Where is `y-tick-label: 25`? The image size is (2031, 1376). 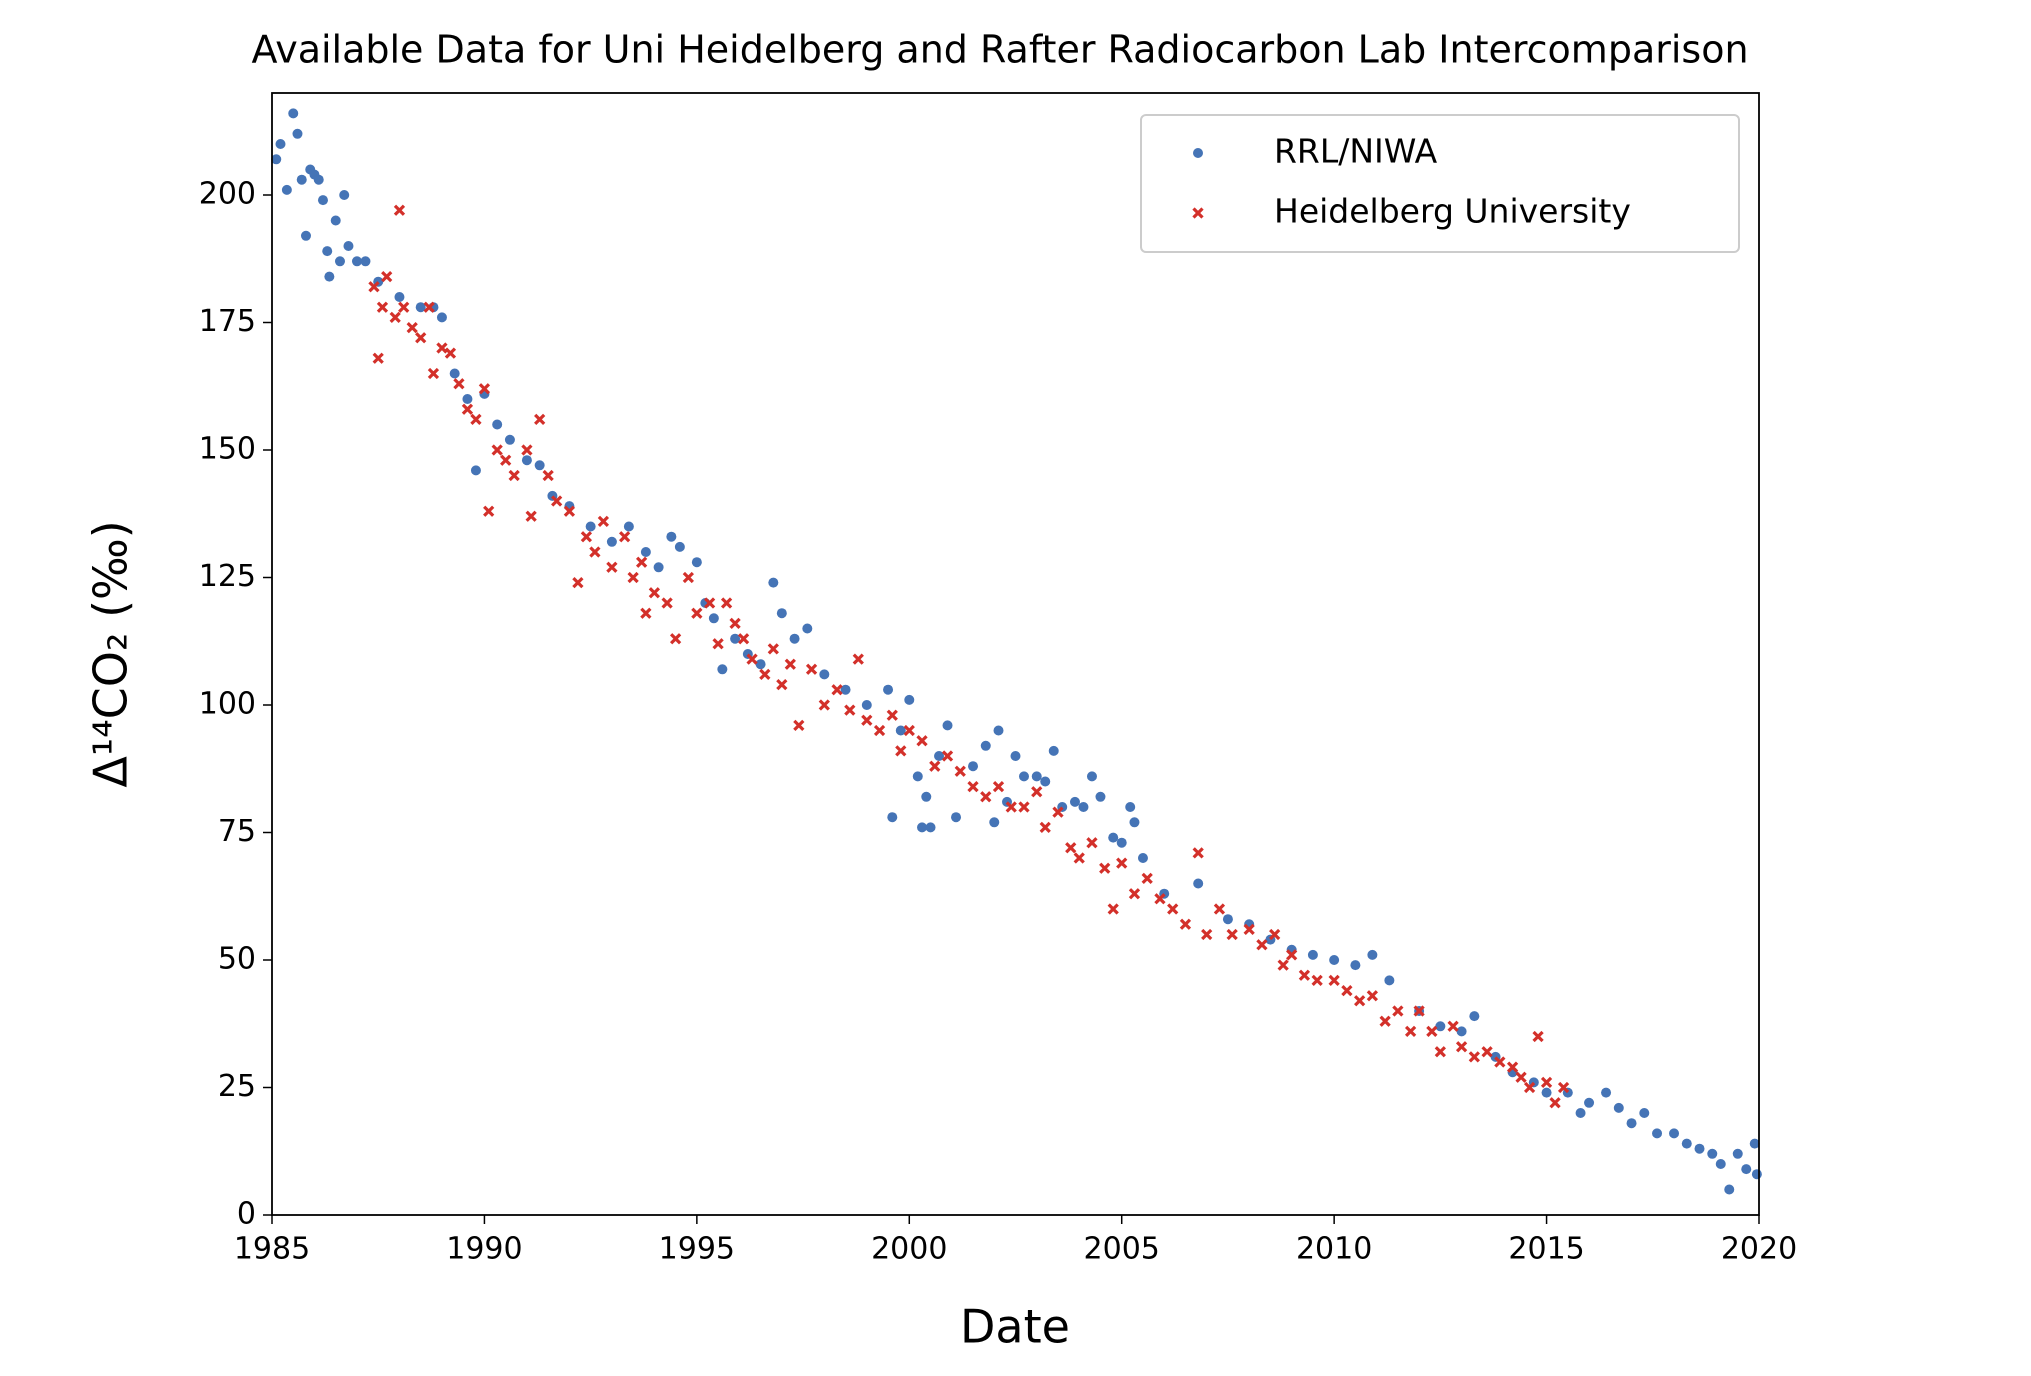 y-tick-label: 25 is located at coordinates (237, 1086).